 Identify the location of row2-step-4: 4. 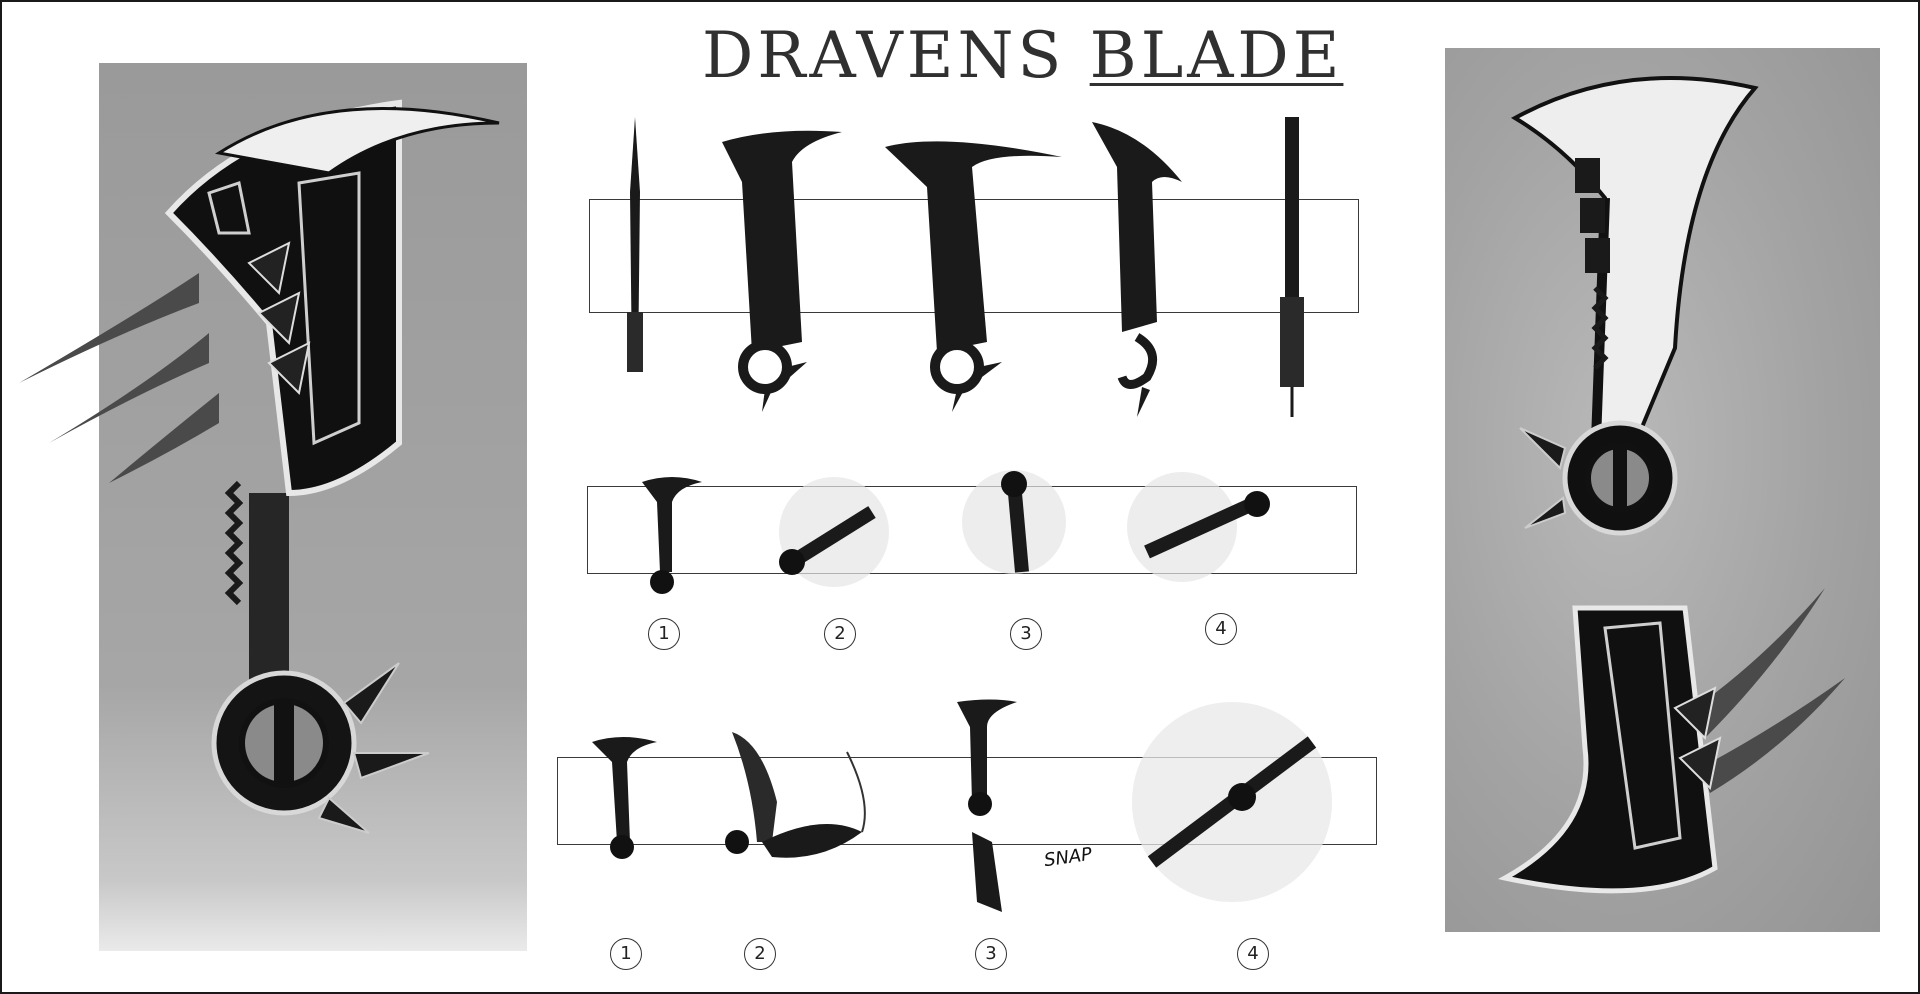
(1221, 629).